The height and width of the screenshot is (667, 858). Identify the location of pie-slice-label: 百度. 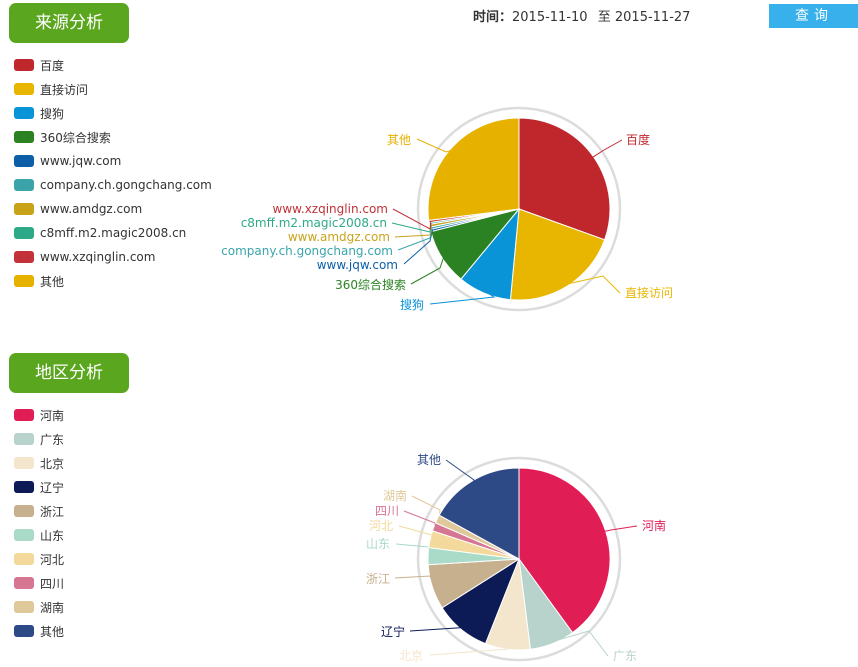
(638, 139).